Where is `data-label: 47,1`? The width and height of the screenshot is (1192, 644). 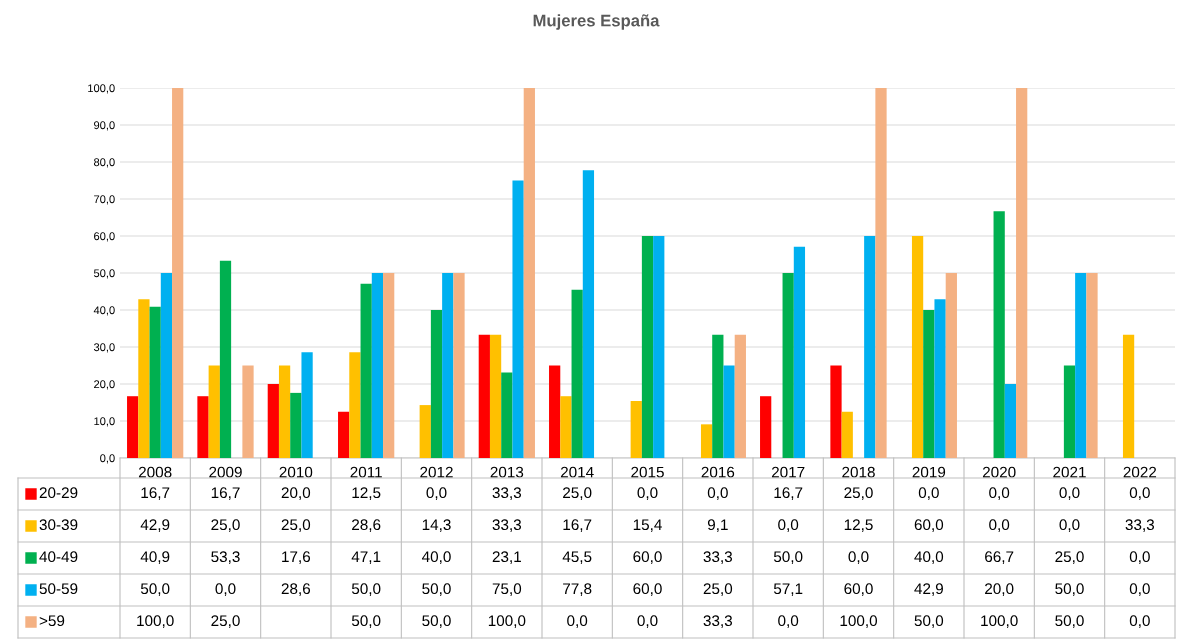 data-label: 47,1 is located at coordinates (366, 557).